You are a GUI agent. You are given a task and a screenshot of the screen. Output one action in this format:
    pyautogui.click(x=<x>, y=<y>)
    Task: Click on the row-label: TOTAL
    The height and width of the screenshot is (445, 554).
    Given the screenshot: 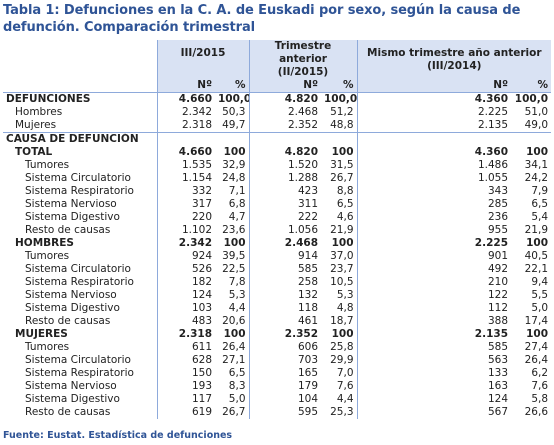 What is the action you would take?
    pyautogui.click(x=34, y=152)
    